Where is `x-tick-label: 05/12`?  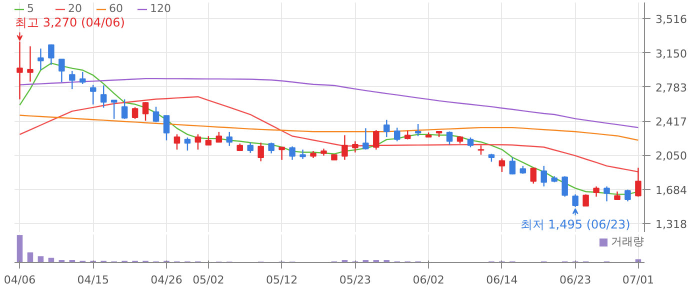 x-tick-label: 05/12 is located at coordinates (282, 280).